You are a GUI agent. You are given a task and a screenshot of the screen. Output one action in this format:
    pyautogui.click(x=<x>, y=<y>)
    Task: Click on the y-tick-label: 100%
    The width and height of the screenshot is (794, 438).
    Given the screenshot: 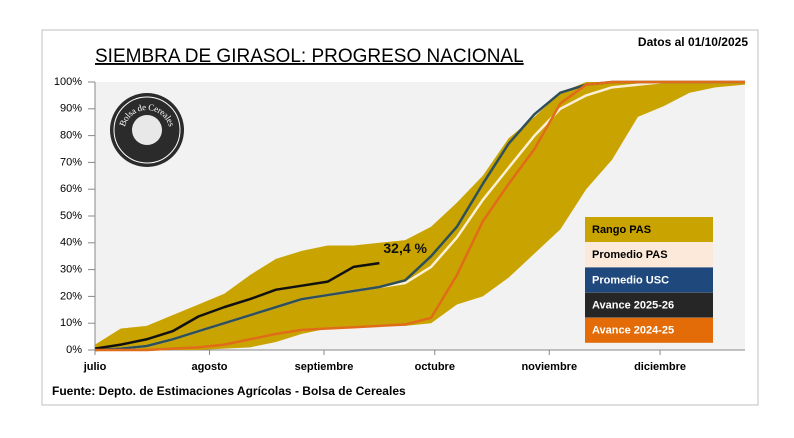 What is the action you would take?
    pyautogui.click(x=68, y=82)
    